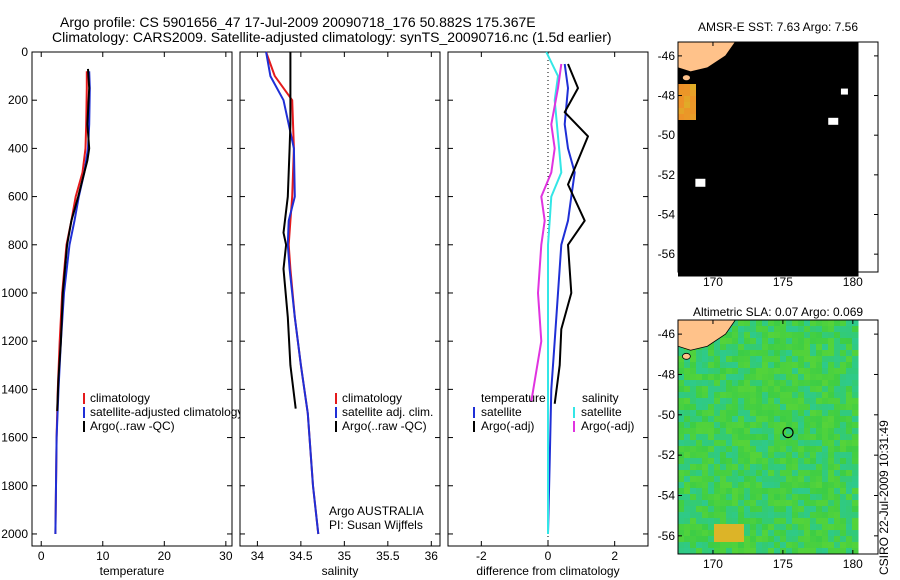 Image resolution: width=900 pixels, height=580 pixels. I want to click on legend-label: climatology, so click(372, 398).